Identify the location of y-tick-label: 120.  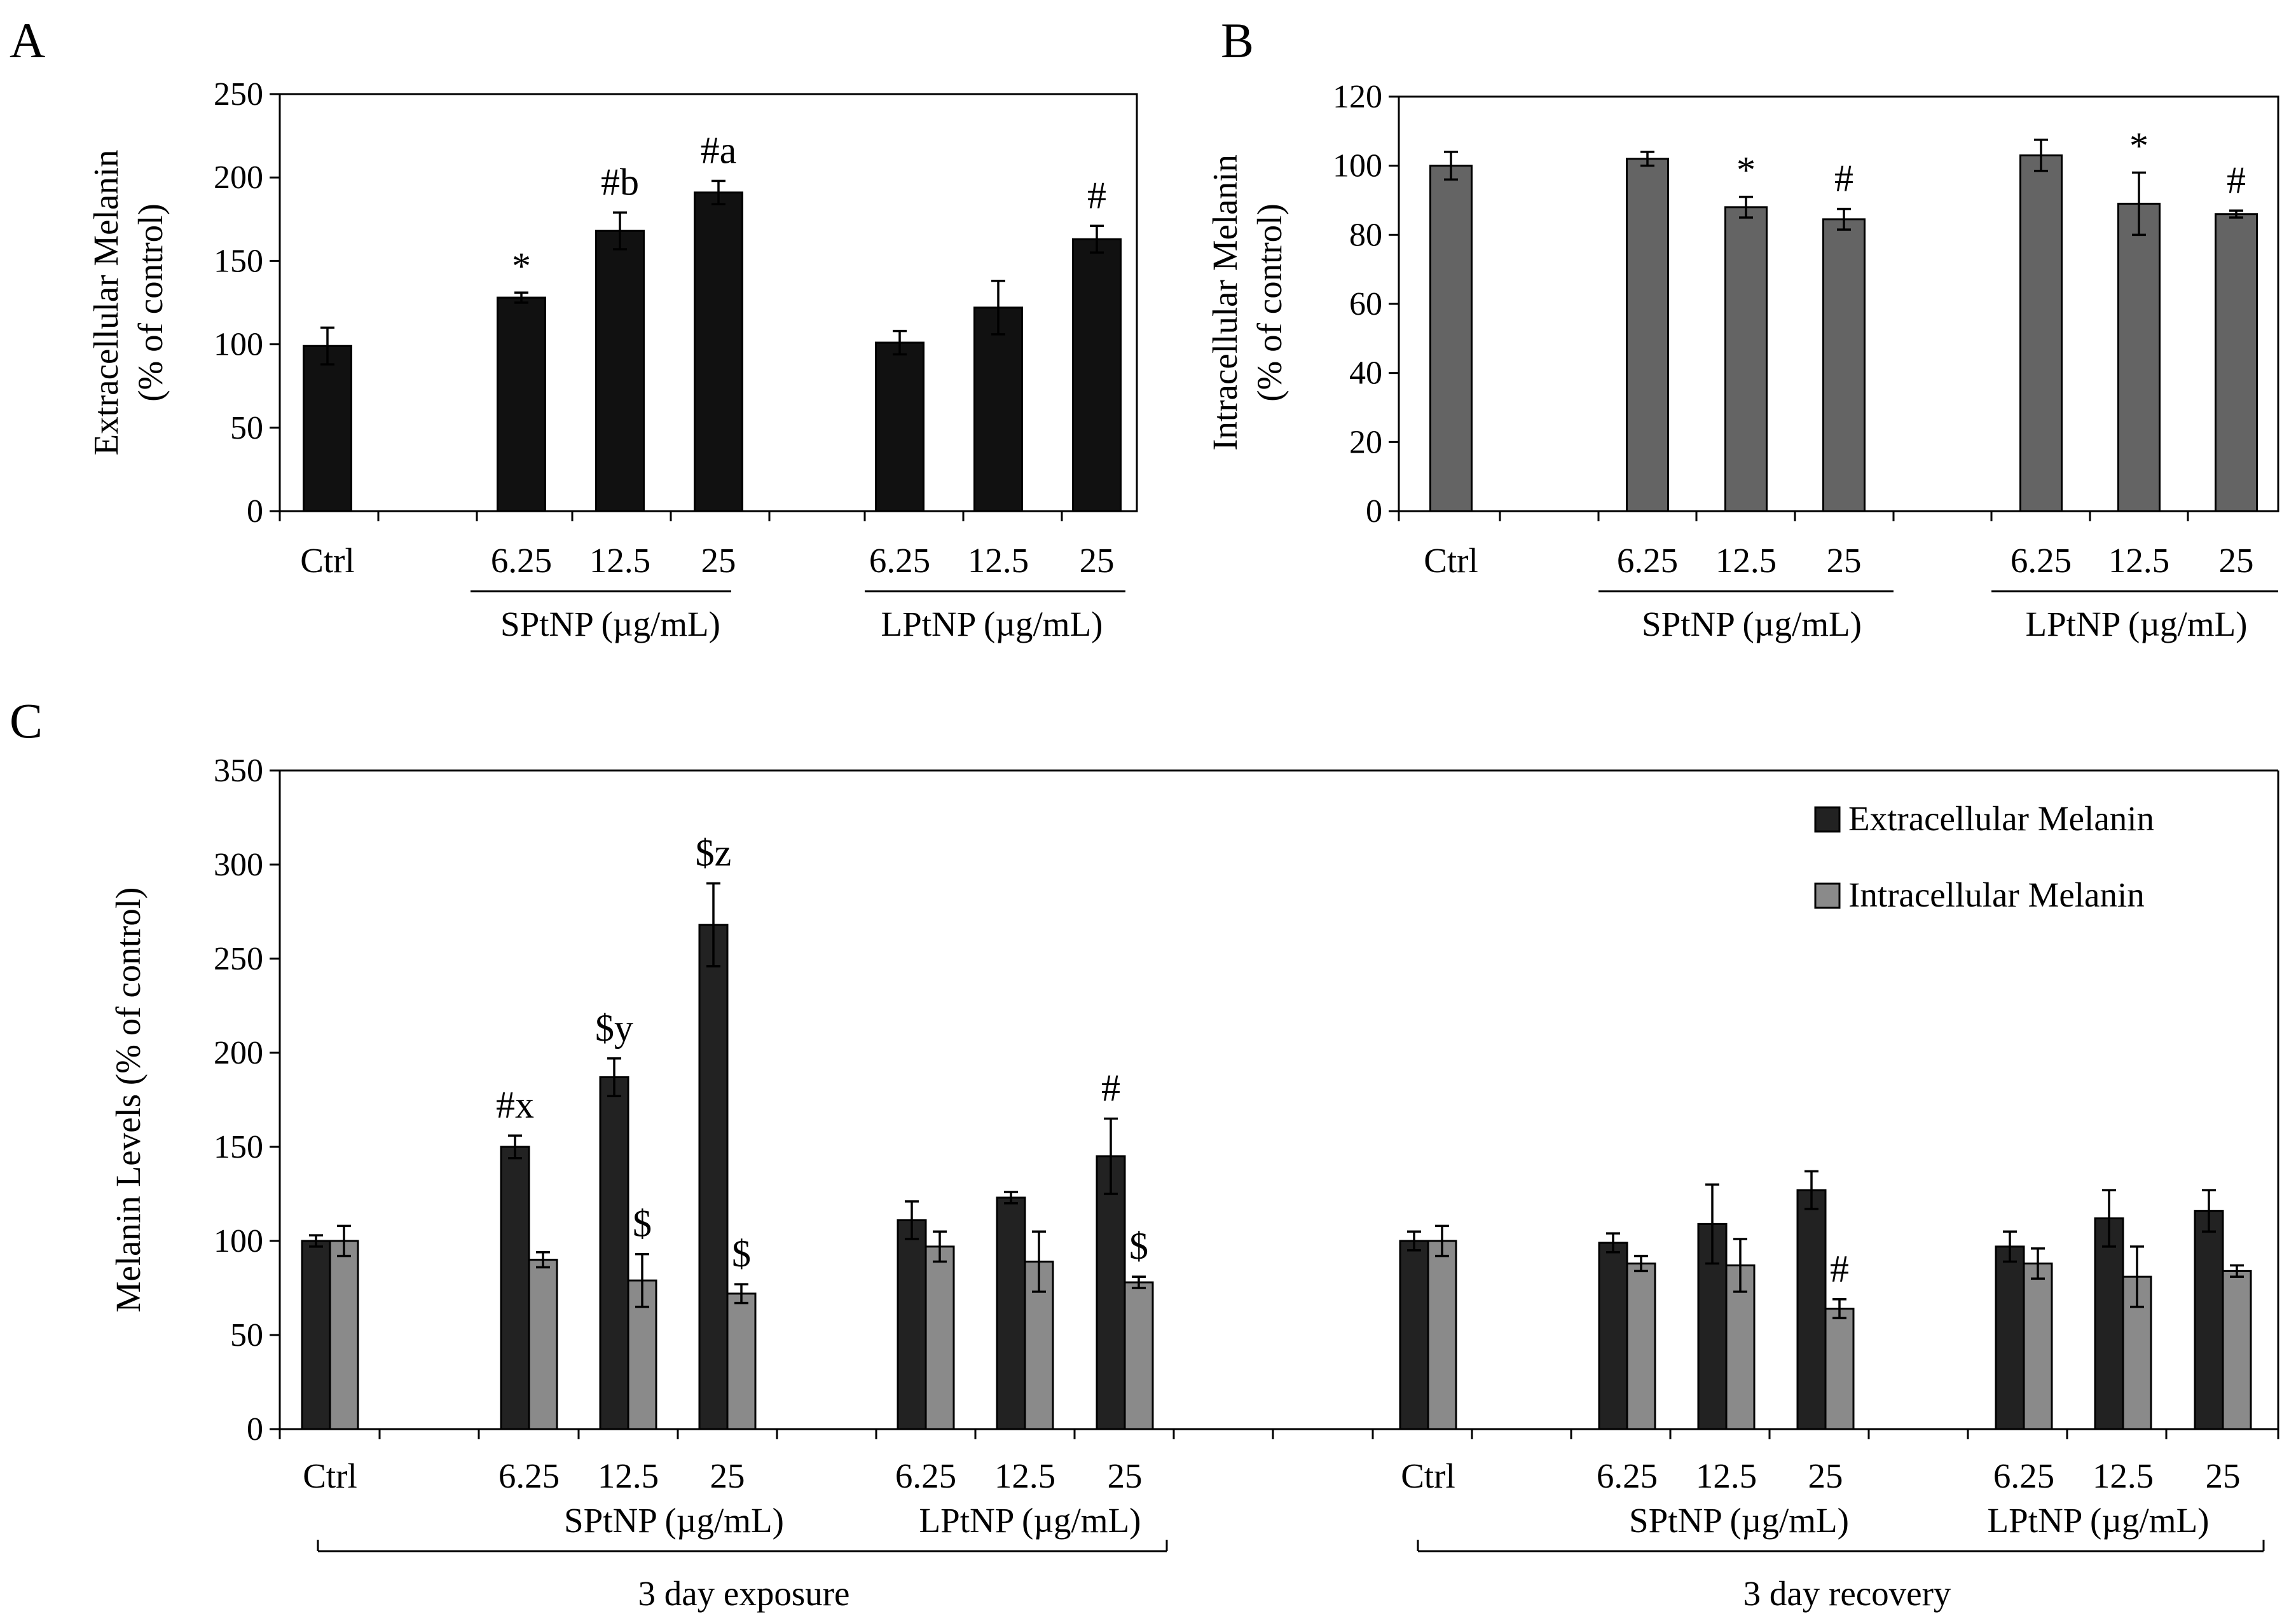
(1357, 97).